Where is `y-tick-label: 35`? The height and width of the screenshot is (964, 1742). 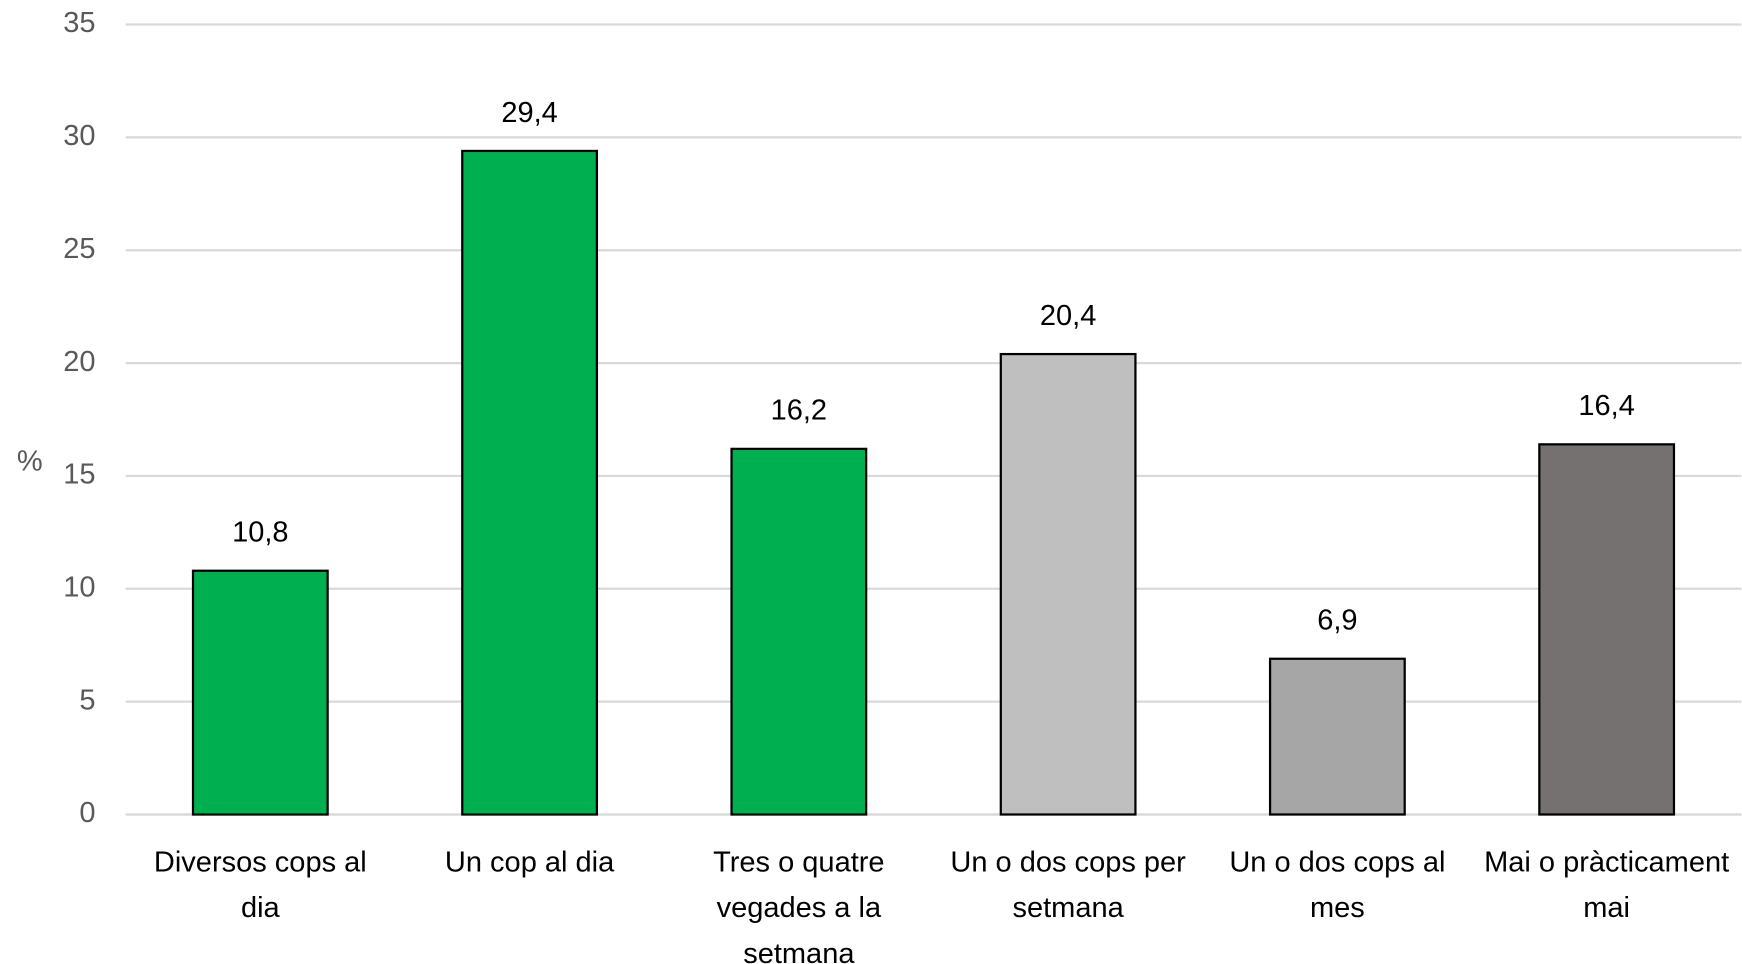 y-tick-label: 35 is located at coordinates (79, 23).